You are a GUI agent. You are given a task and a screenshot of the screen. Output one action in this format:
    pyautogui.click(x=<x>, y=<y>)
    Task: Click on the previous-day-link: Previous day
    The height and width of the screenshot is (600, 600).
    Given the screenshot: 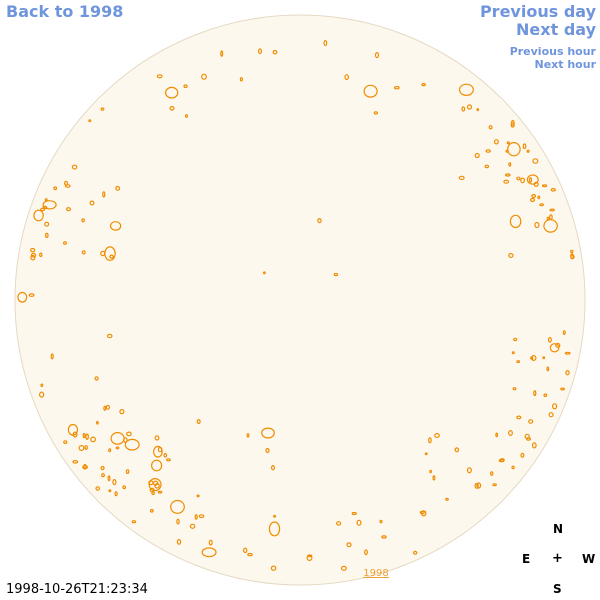 What is the action you would take?
    pyautogui.click(x=537, y=11)
    